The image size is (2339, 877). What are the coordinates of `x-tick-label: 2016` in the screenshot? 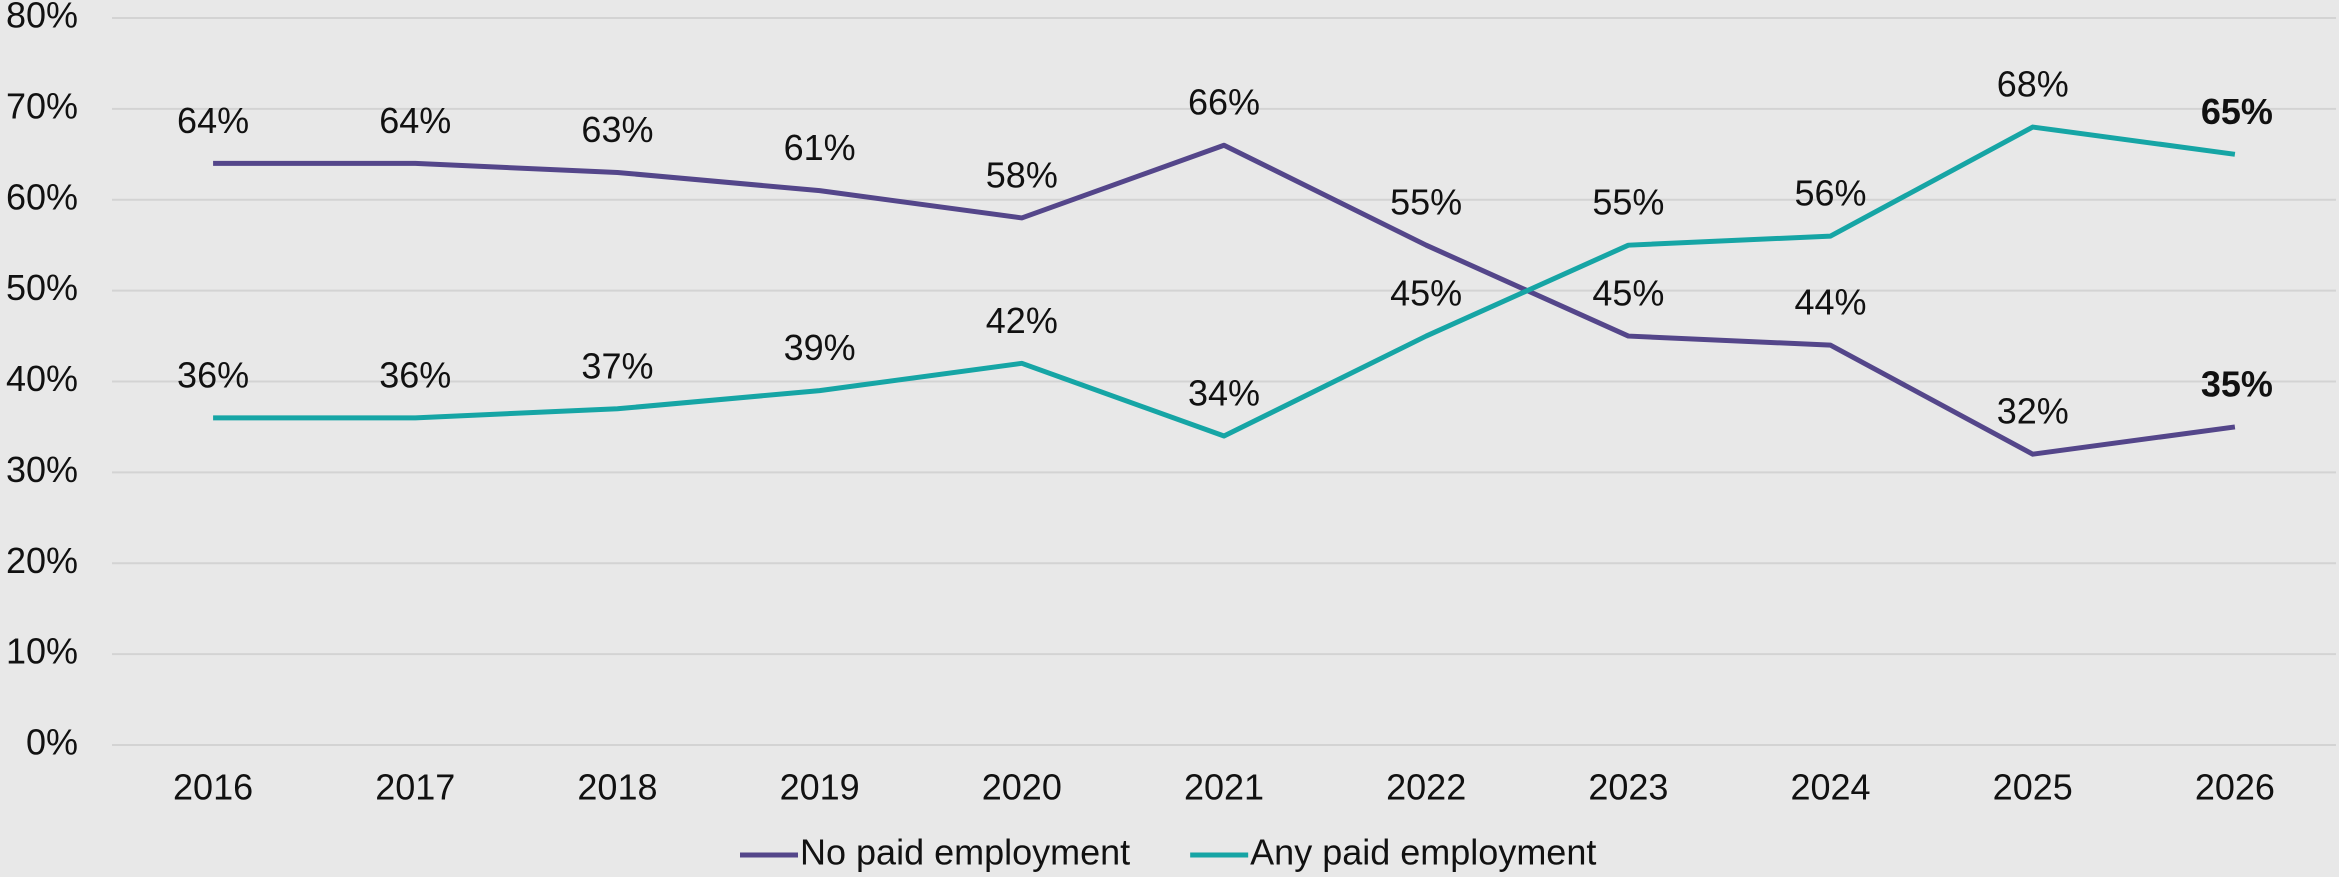 It's located at (213, 787).